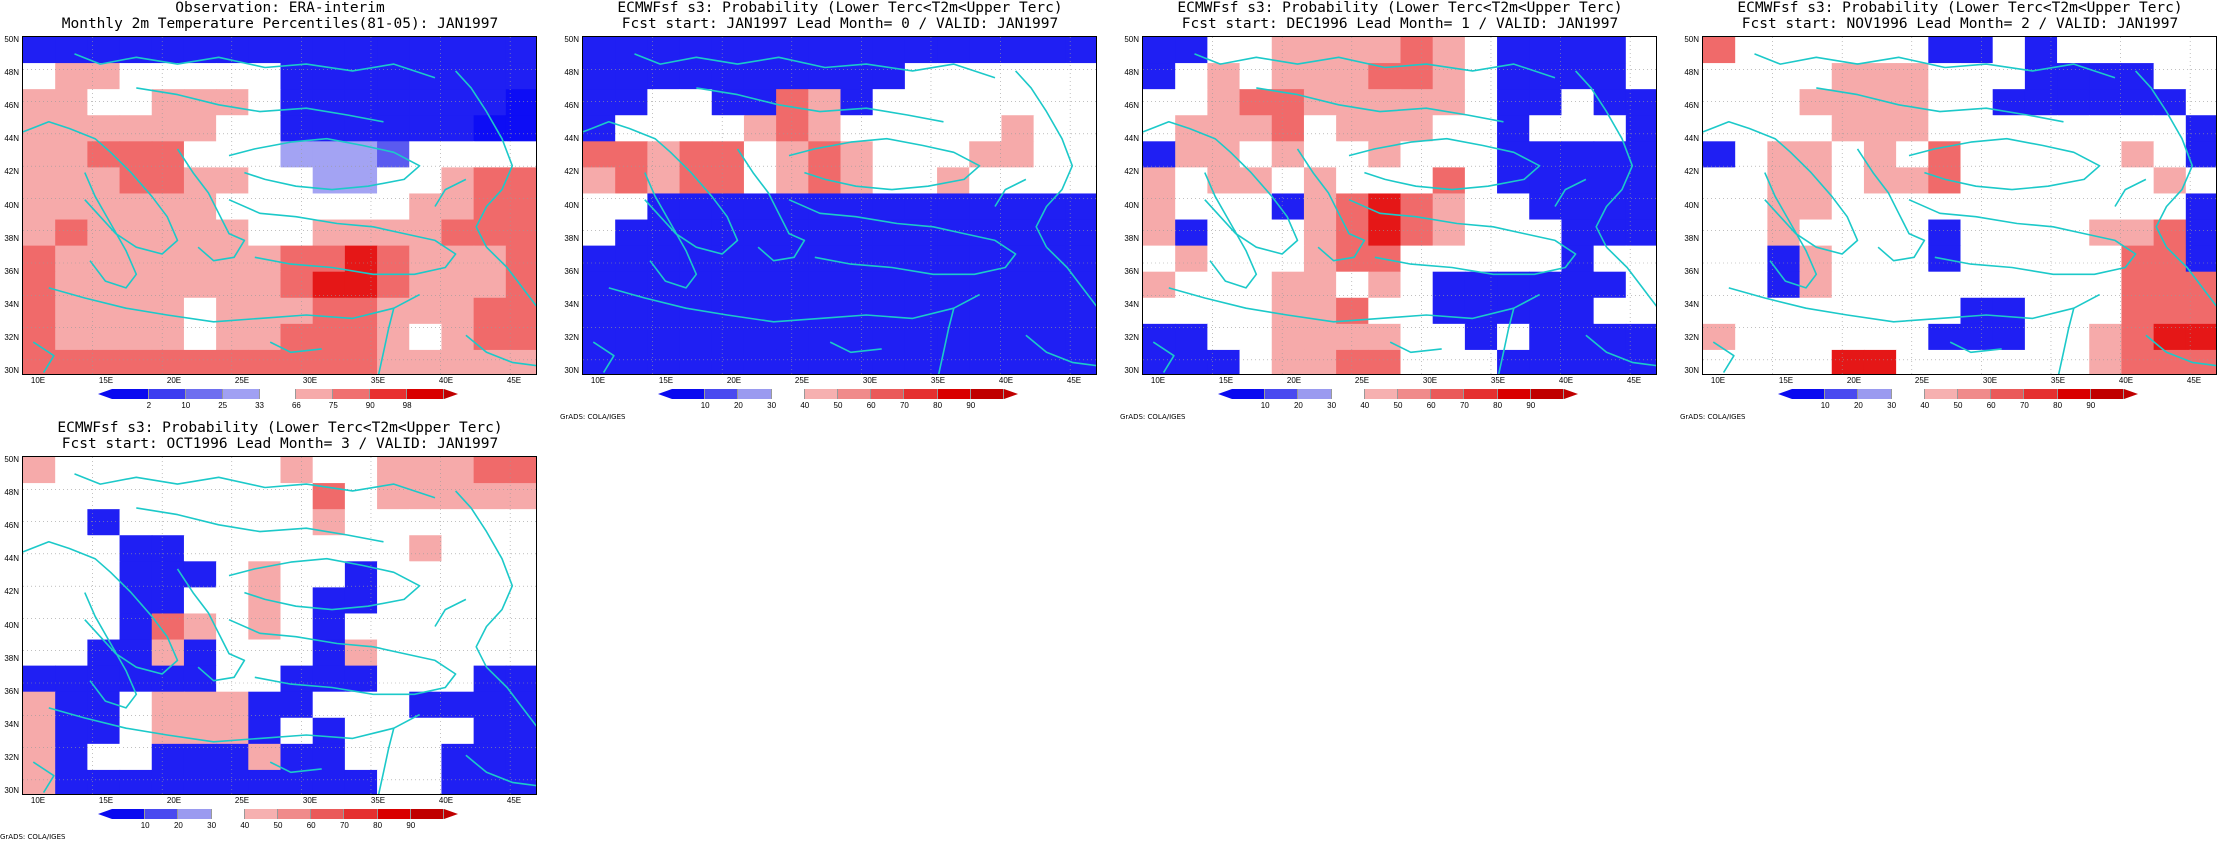  What do you see at coordinates (1006, 380) in the screenshot?
I see `lon-tick-label: 40E` at bounding box center [1006, 380].